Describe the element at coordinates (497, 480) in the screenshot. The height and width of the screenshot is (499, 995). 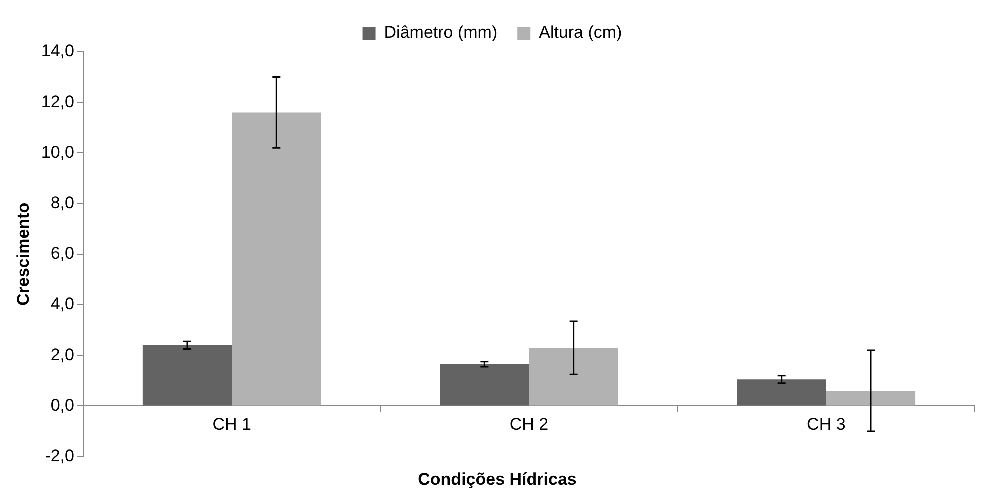
I see `x-axis-title: Condições Hídricas` at that location.